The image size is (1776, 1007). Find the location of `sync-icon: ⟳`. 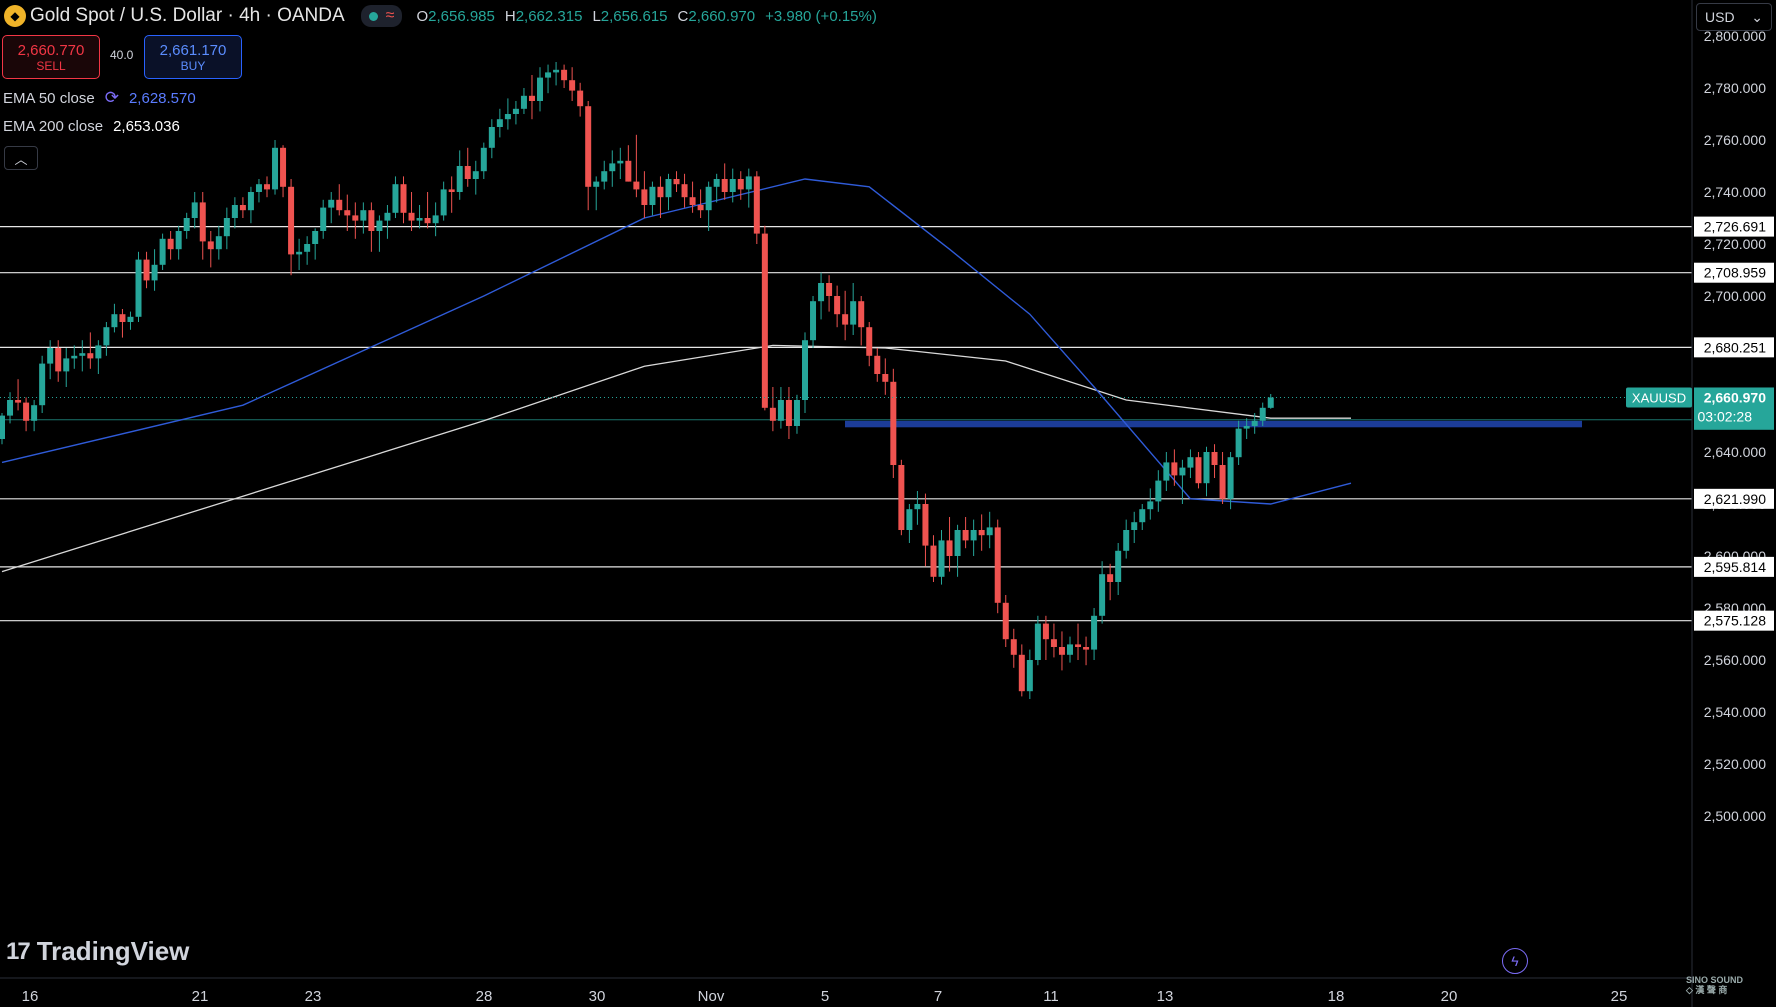

sync-icon: ⟳ is located at coordinates (111, 97).